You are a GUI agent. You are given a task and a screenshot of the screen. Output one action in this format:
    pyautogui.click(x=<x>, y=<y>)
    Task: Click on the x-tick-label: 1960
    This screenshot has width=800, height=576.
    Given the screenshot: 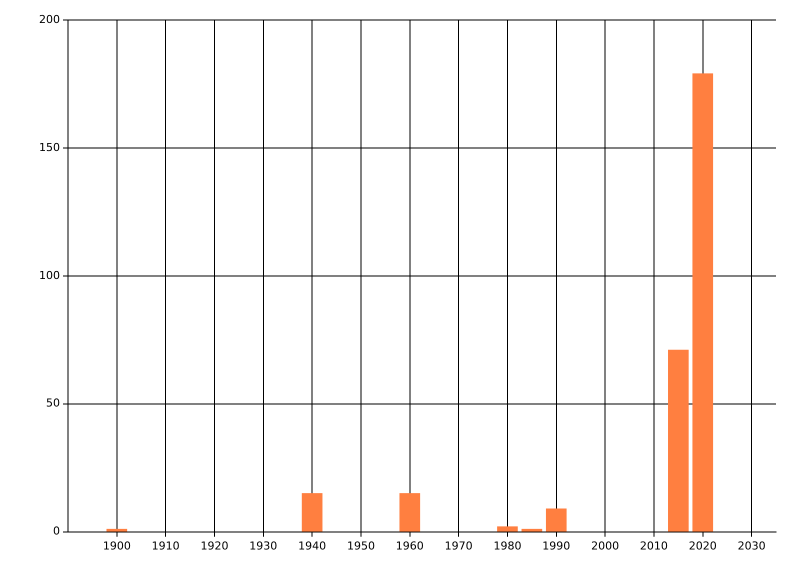 What is the action you would take?
    pyautogui.click(x=410, y=545)
    